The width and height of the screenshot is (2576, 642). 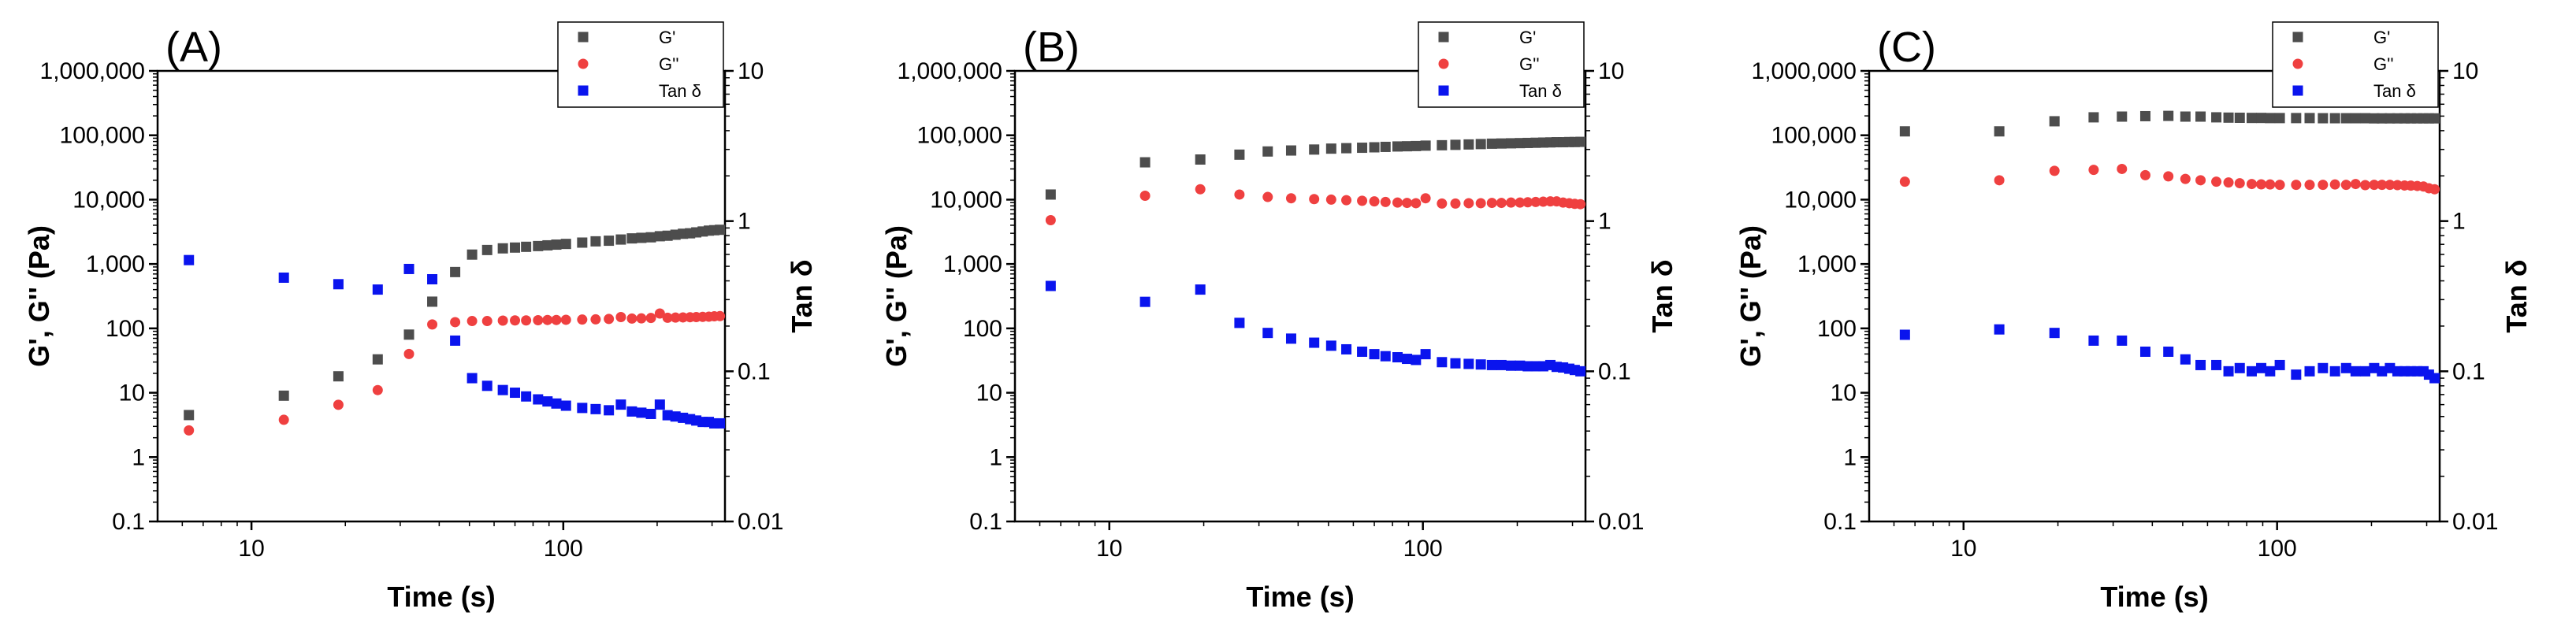 I want to click on y-tick-label: 10,000, so click(x=1820, y=200).